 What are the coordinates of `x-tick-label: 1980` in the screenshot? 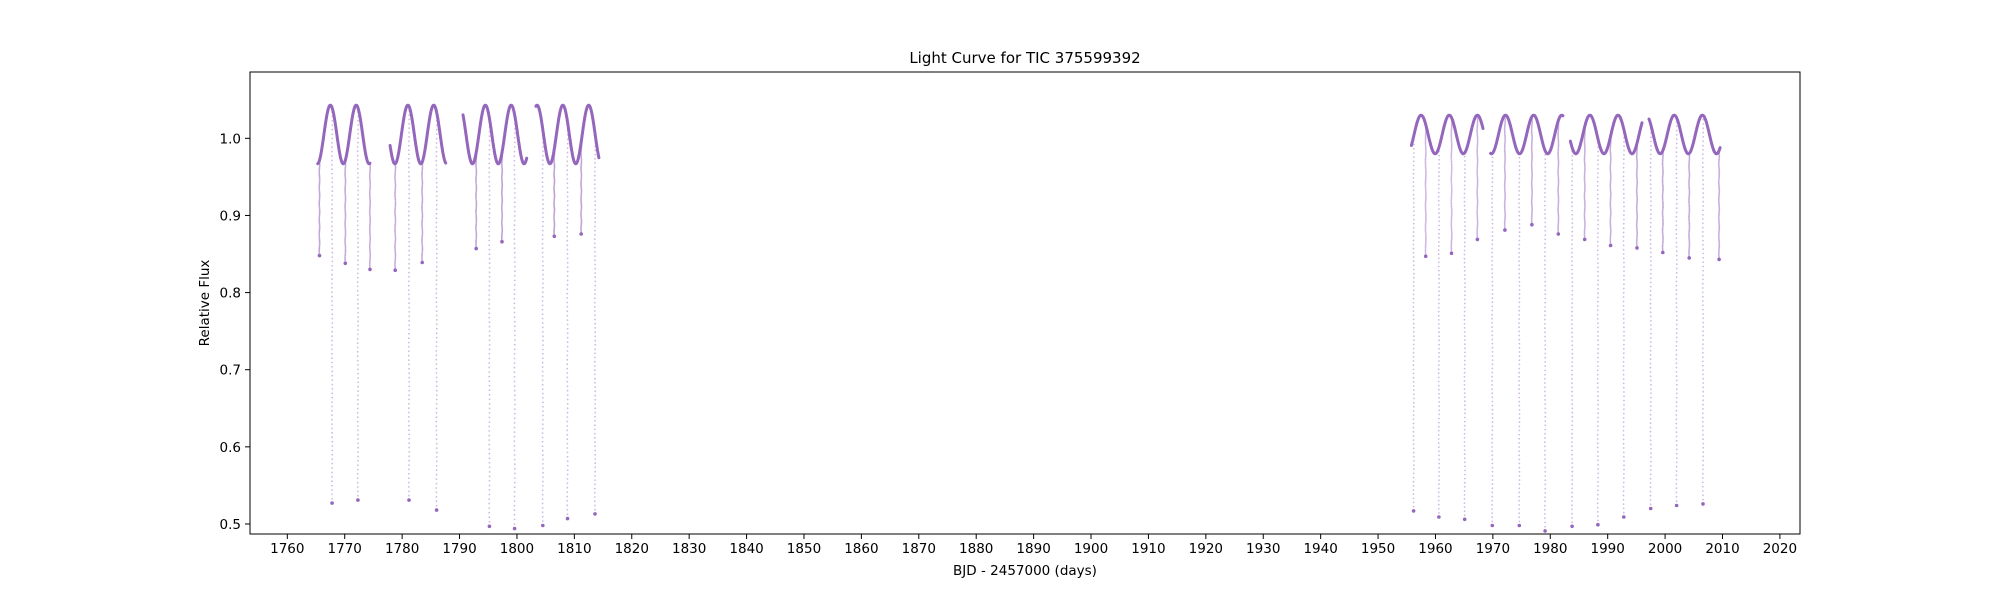 It's located at (1550, 549).